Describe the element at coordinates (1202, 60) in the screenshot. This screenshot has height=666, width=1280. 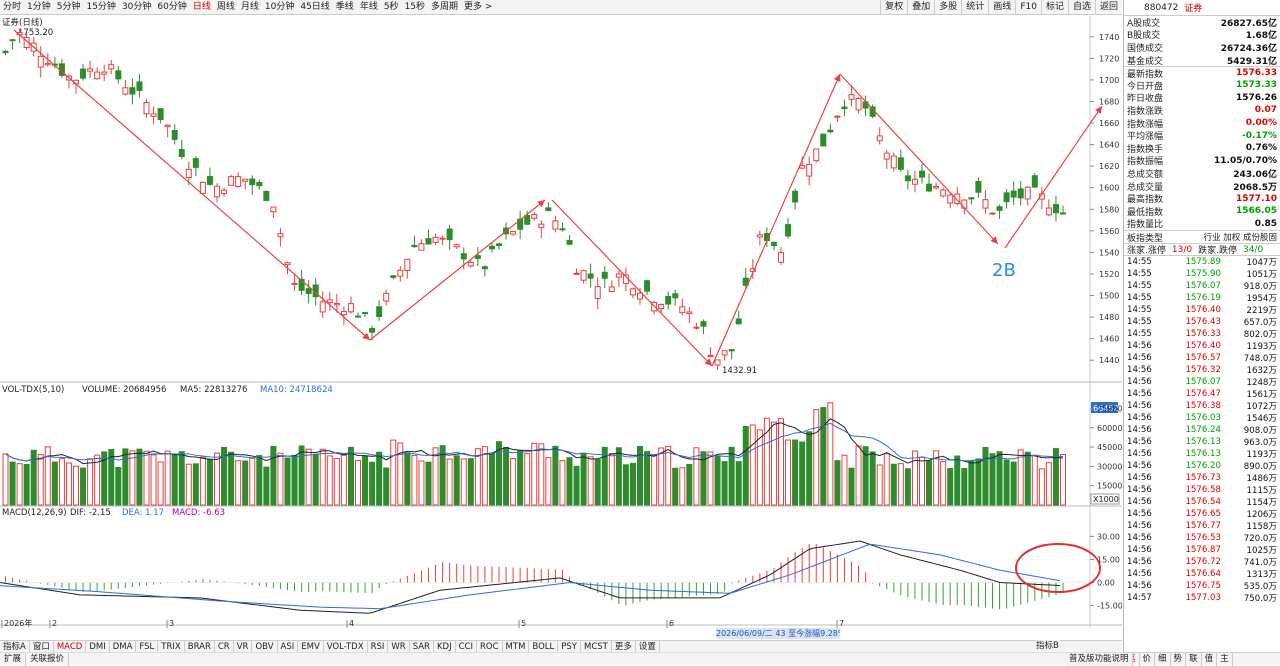
I see `stat-row: 基金成交 5429.31亿` at that location.